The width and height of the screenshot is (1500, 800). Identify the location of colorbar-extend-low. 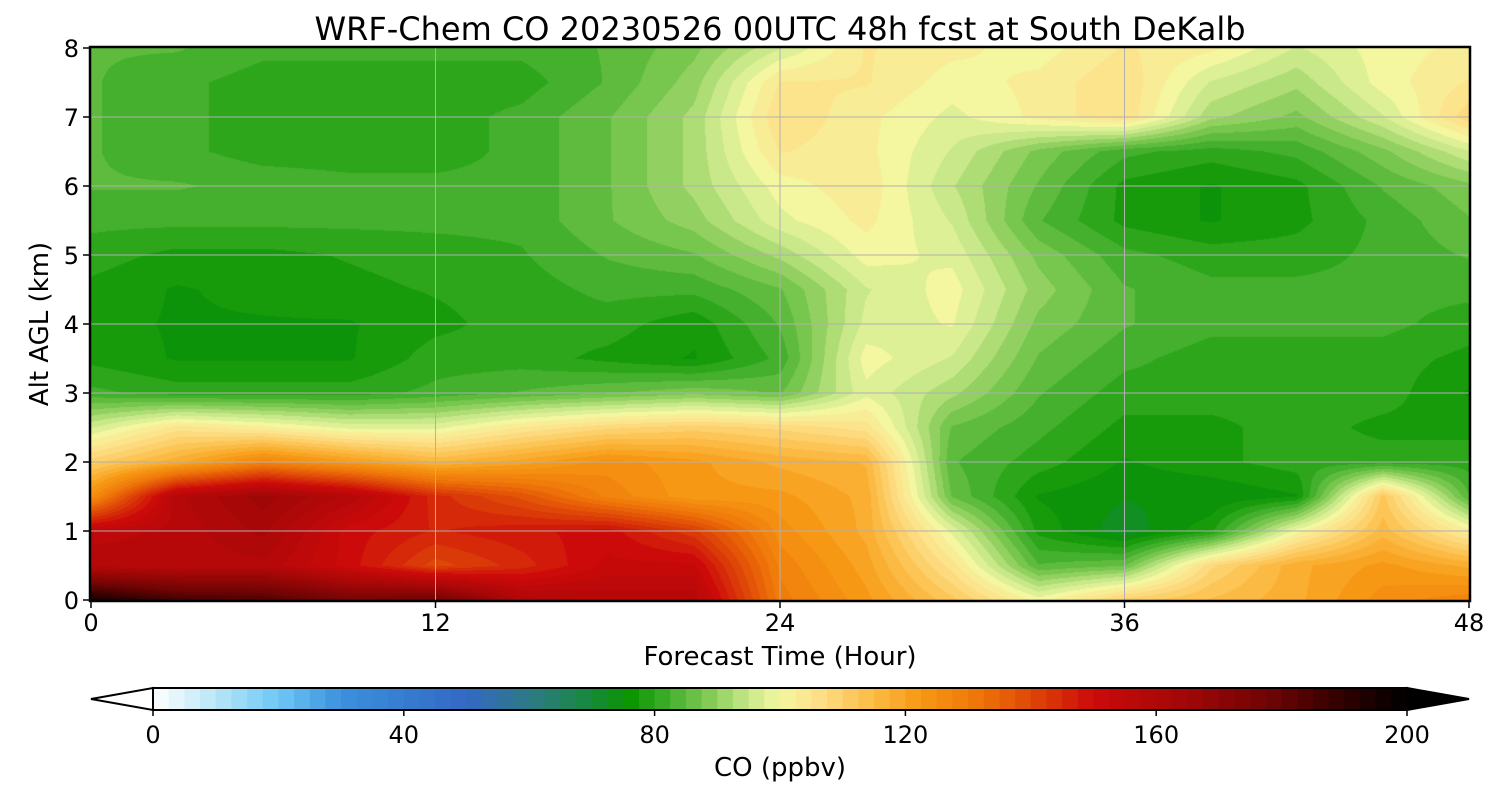
(122, 699).